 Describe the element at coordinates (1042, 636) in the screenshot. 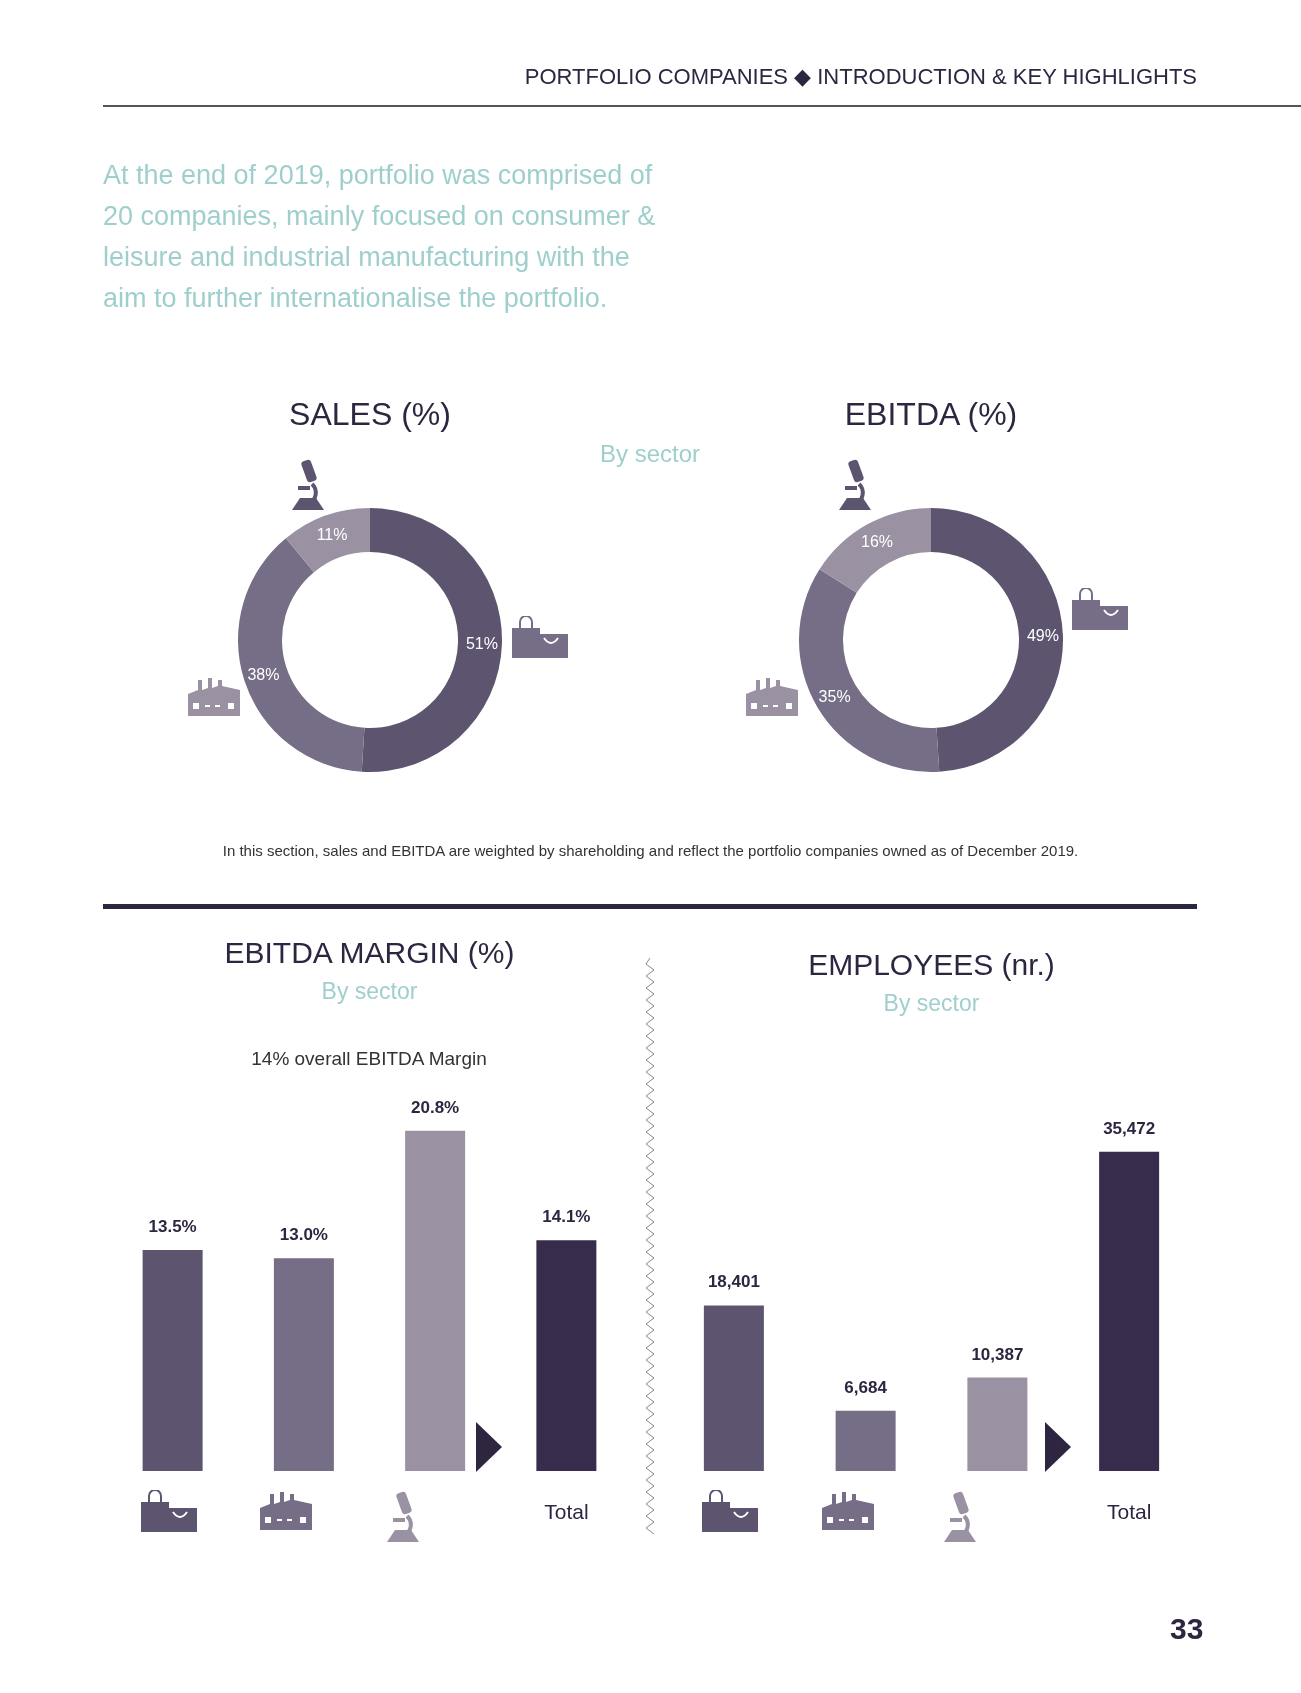

I see `data-label: 49%` at that location.